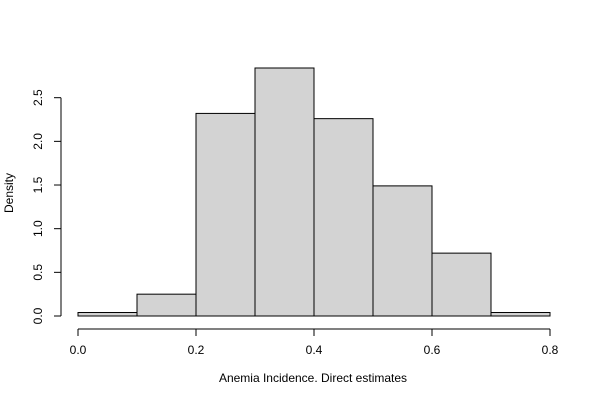 The width and height of the screenshot is (600, 405). What do you see at coordinates (313, 378) in the screenshot?
I see `x-axis-label: Anemia Incidence. Direct estimates` at bounding box center [313, 378].